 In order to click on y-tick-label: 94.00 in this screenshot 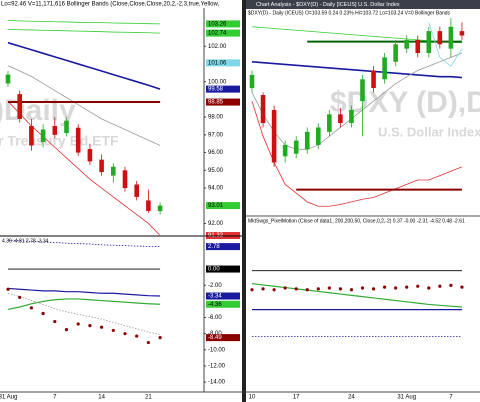, I will do `click(216, 189)`.